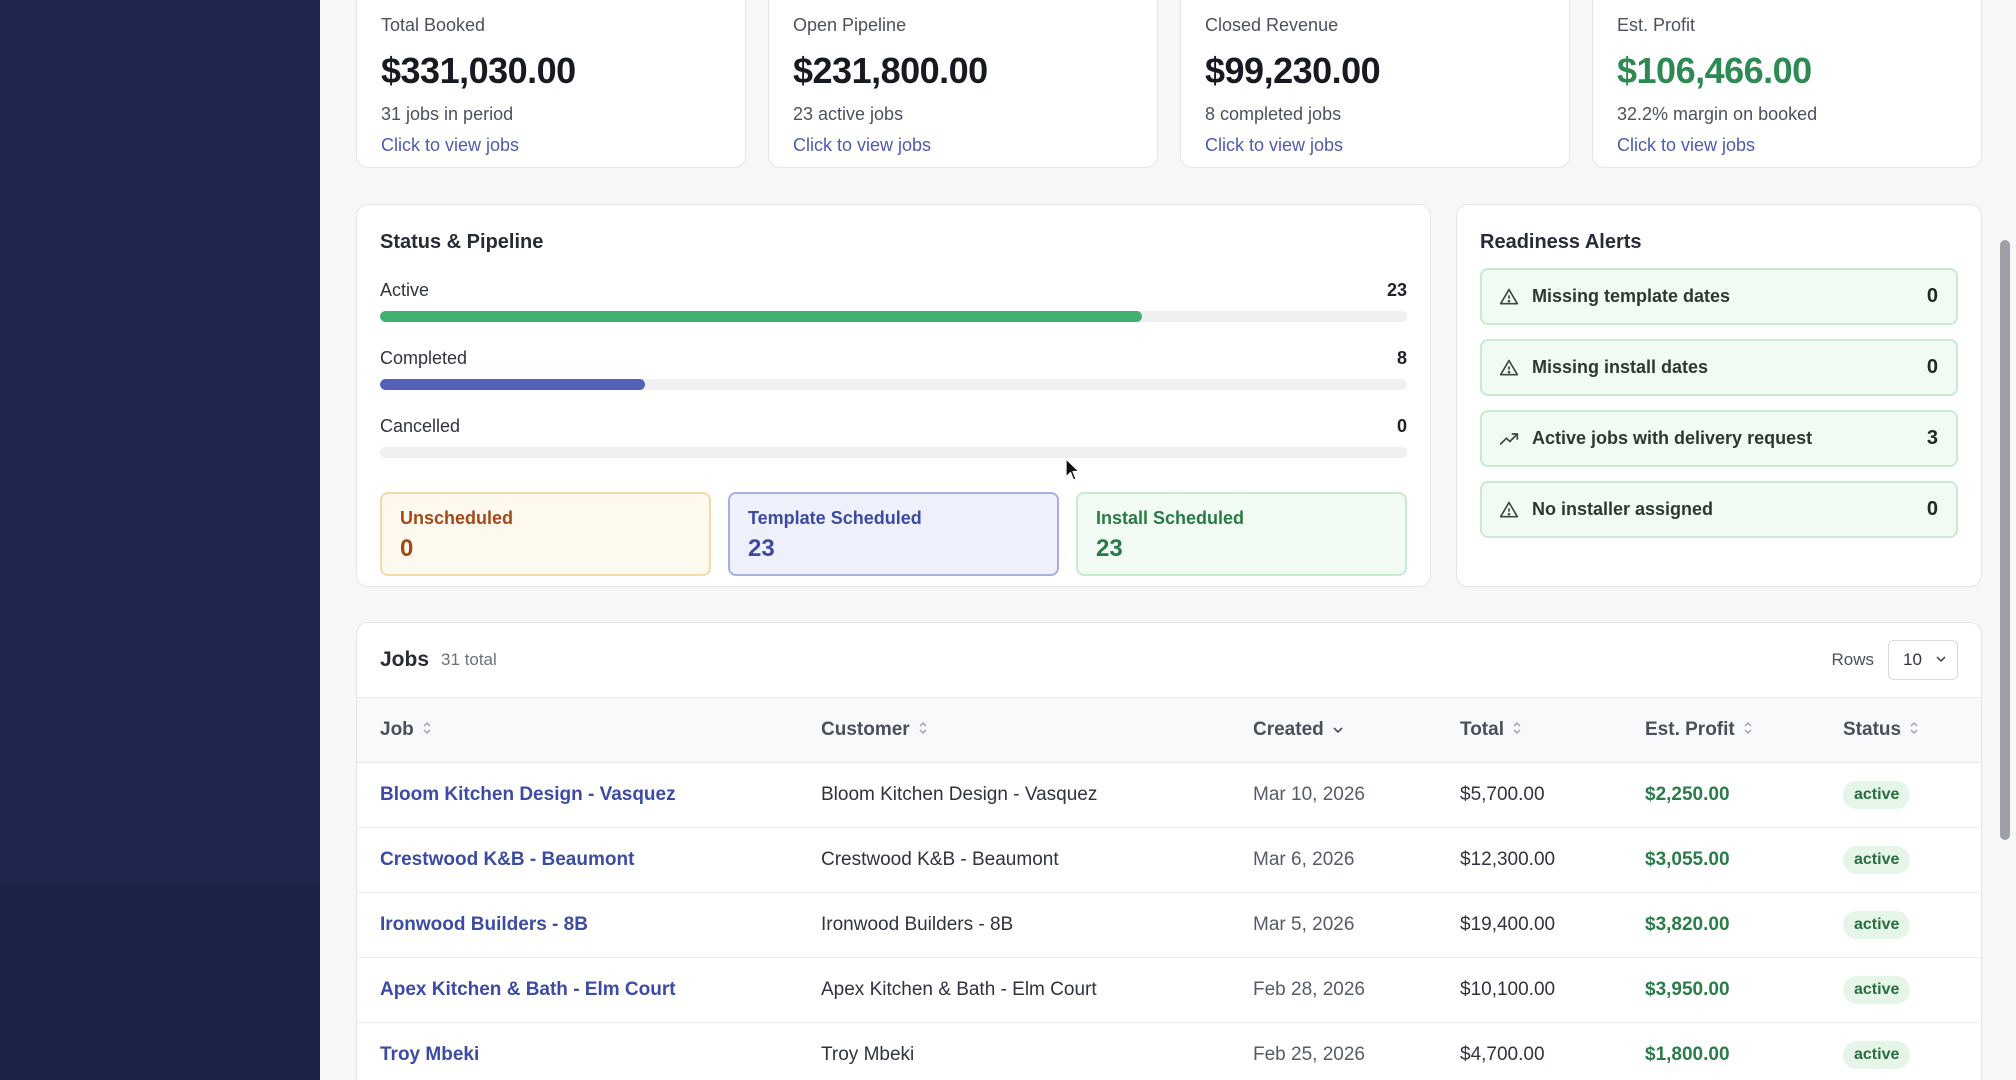 The width and height of the screenshot is (2016, 1080). I want to click on alert-delivery-request: Active jobs with delivery request 3, so click(1719, 438).